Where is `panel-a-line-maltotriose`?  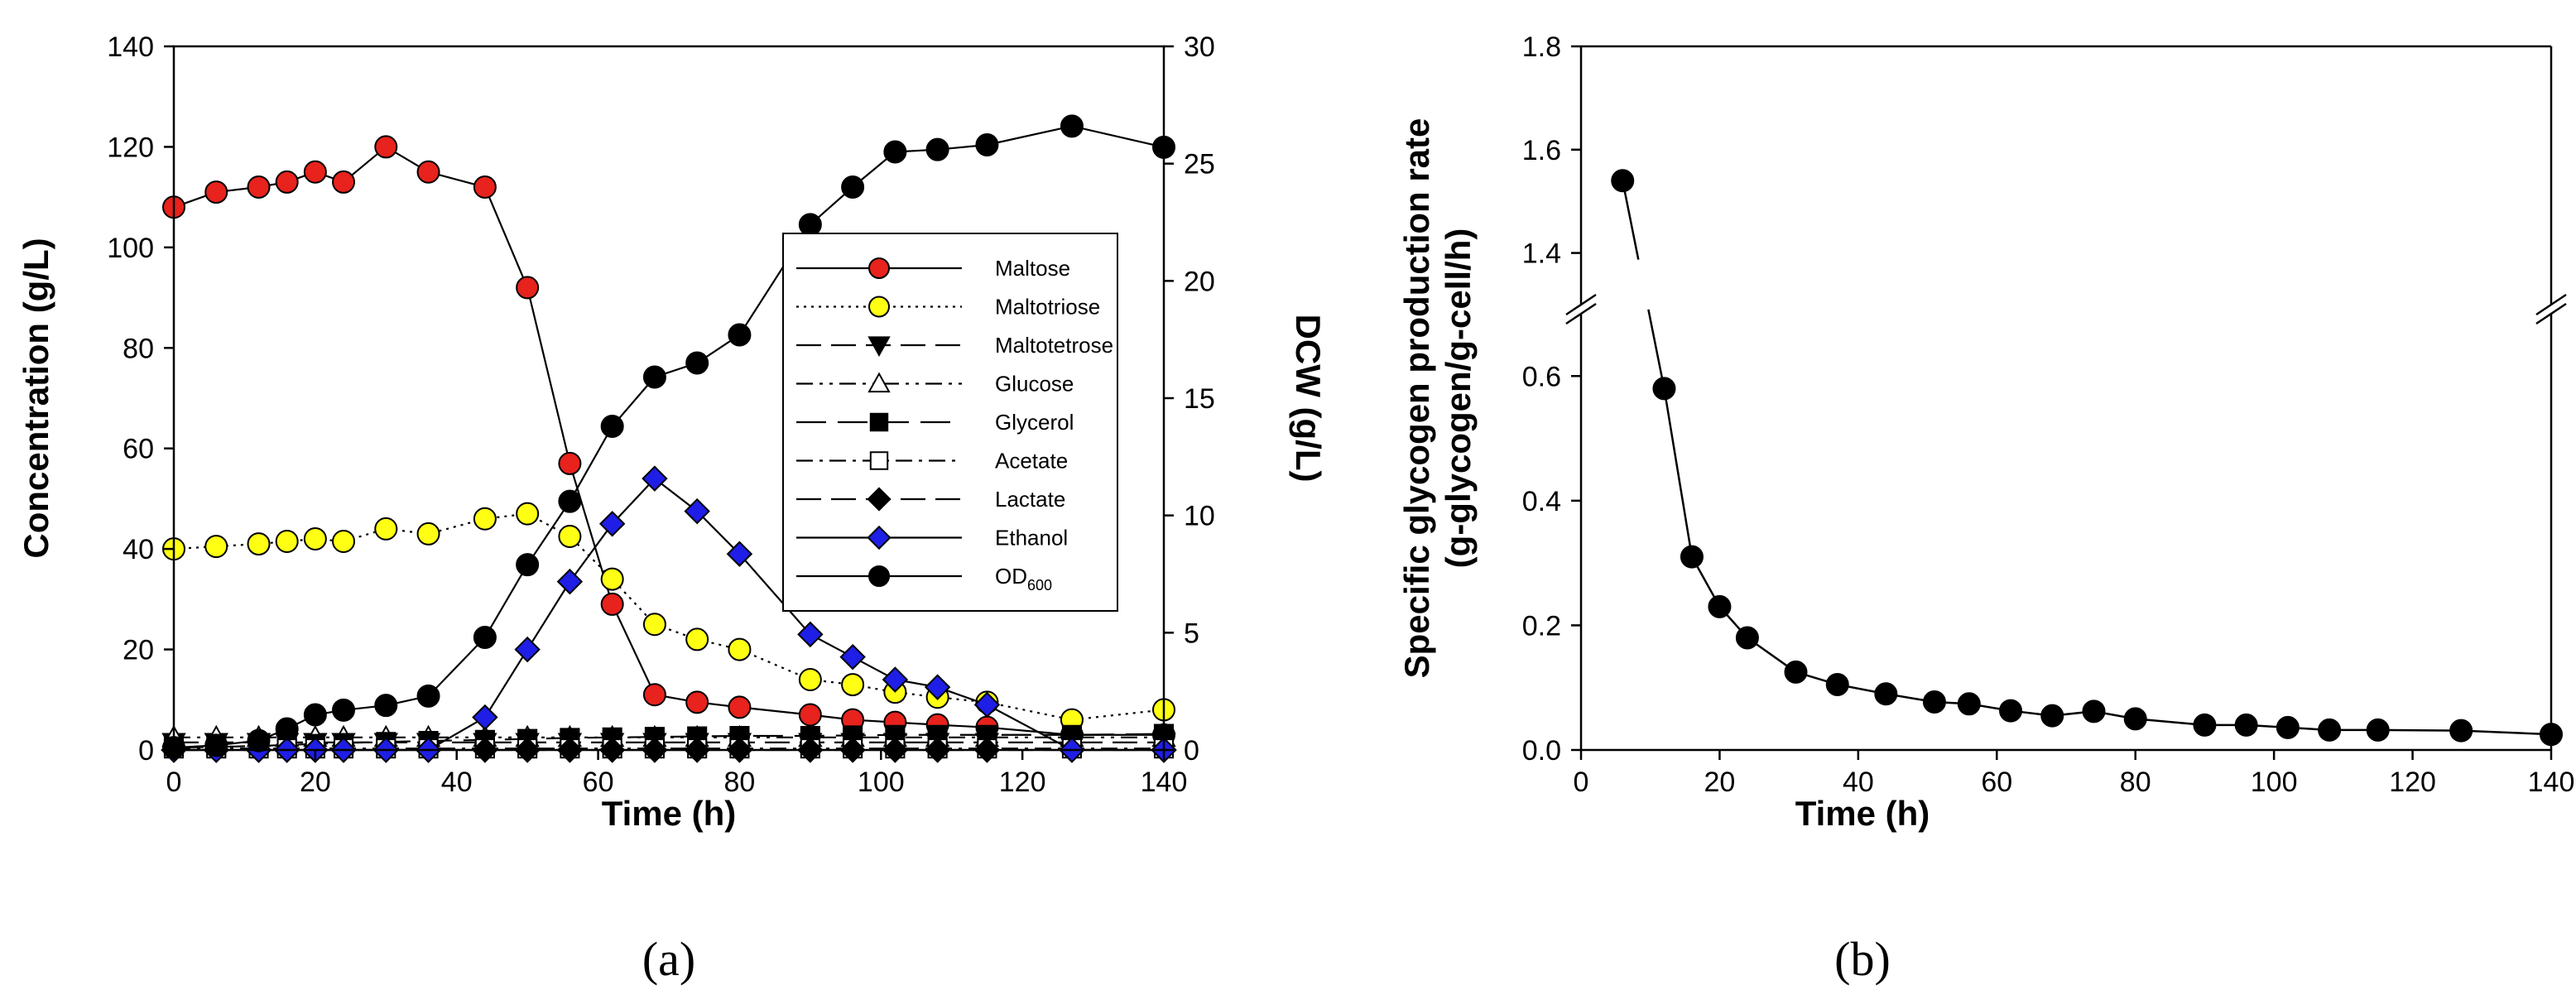 panel-a-line-maltotriose is located at coordinates (669, 616).